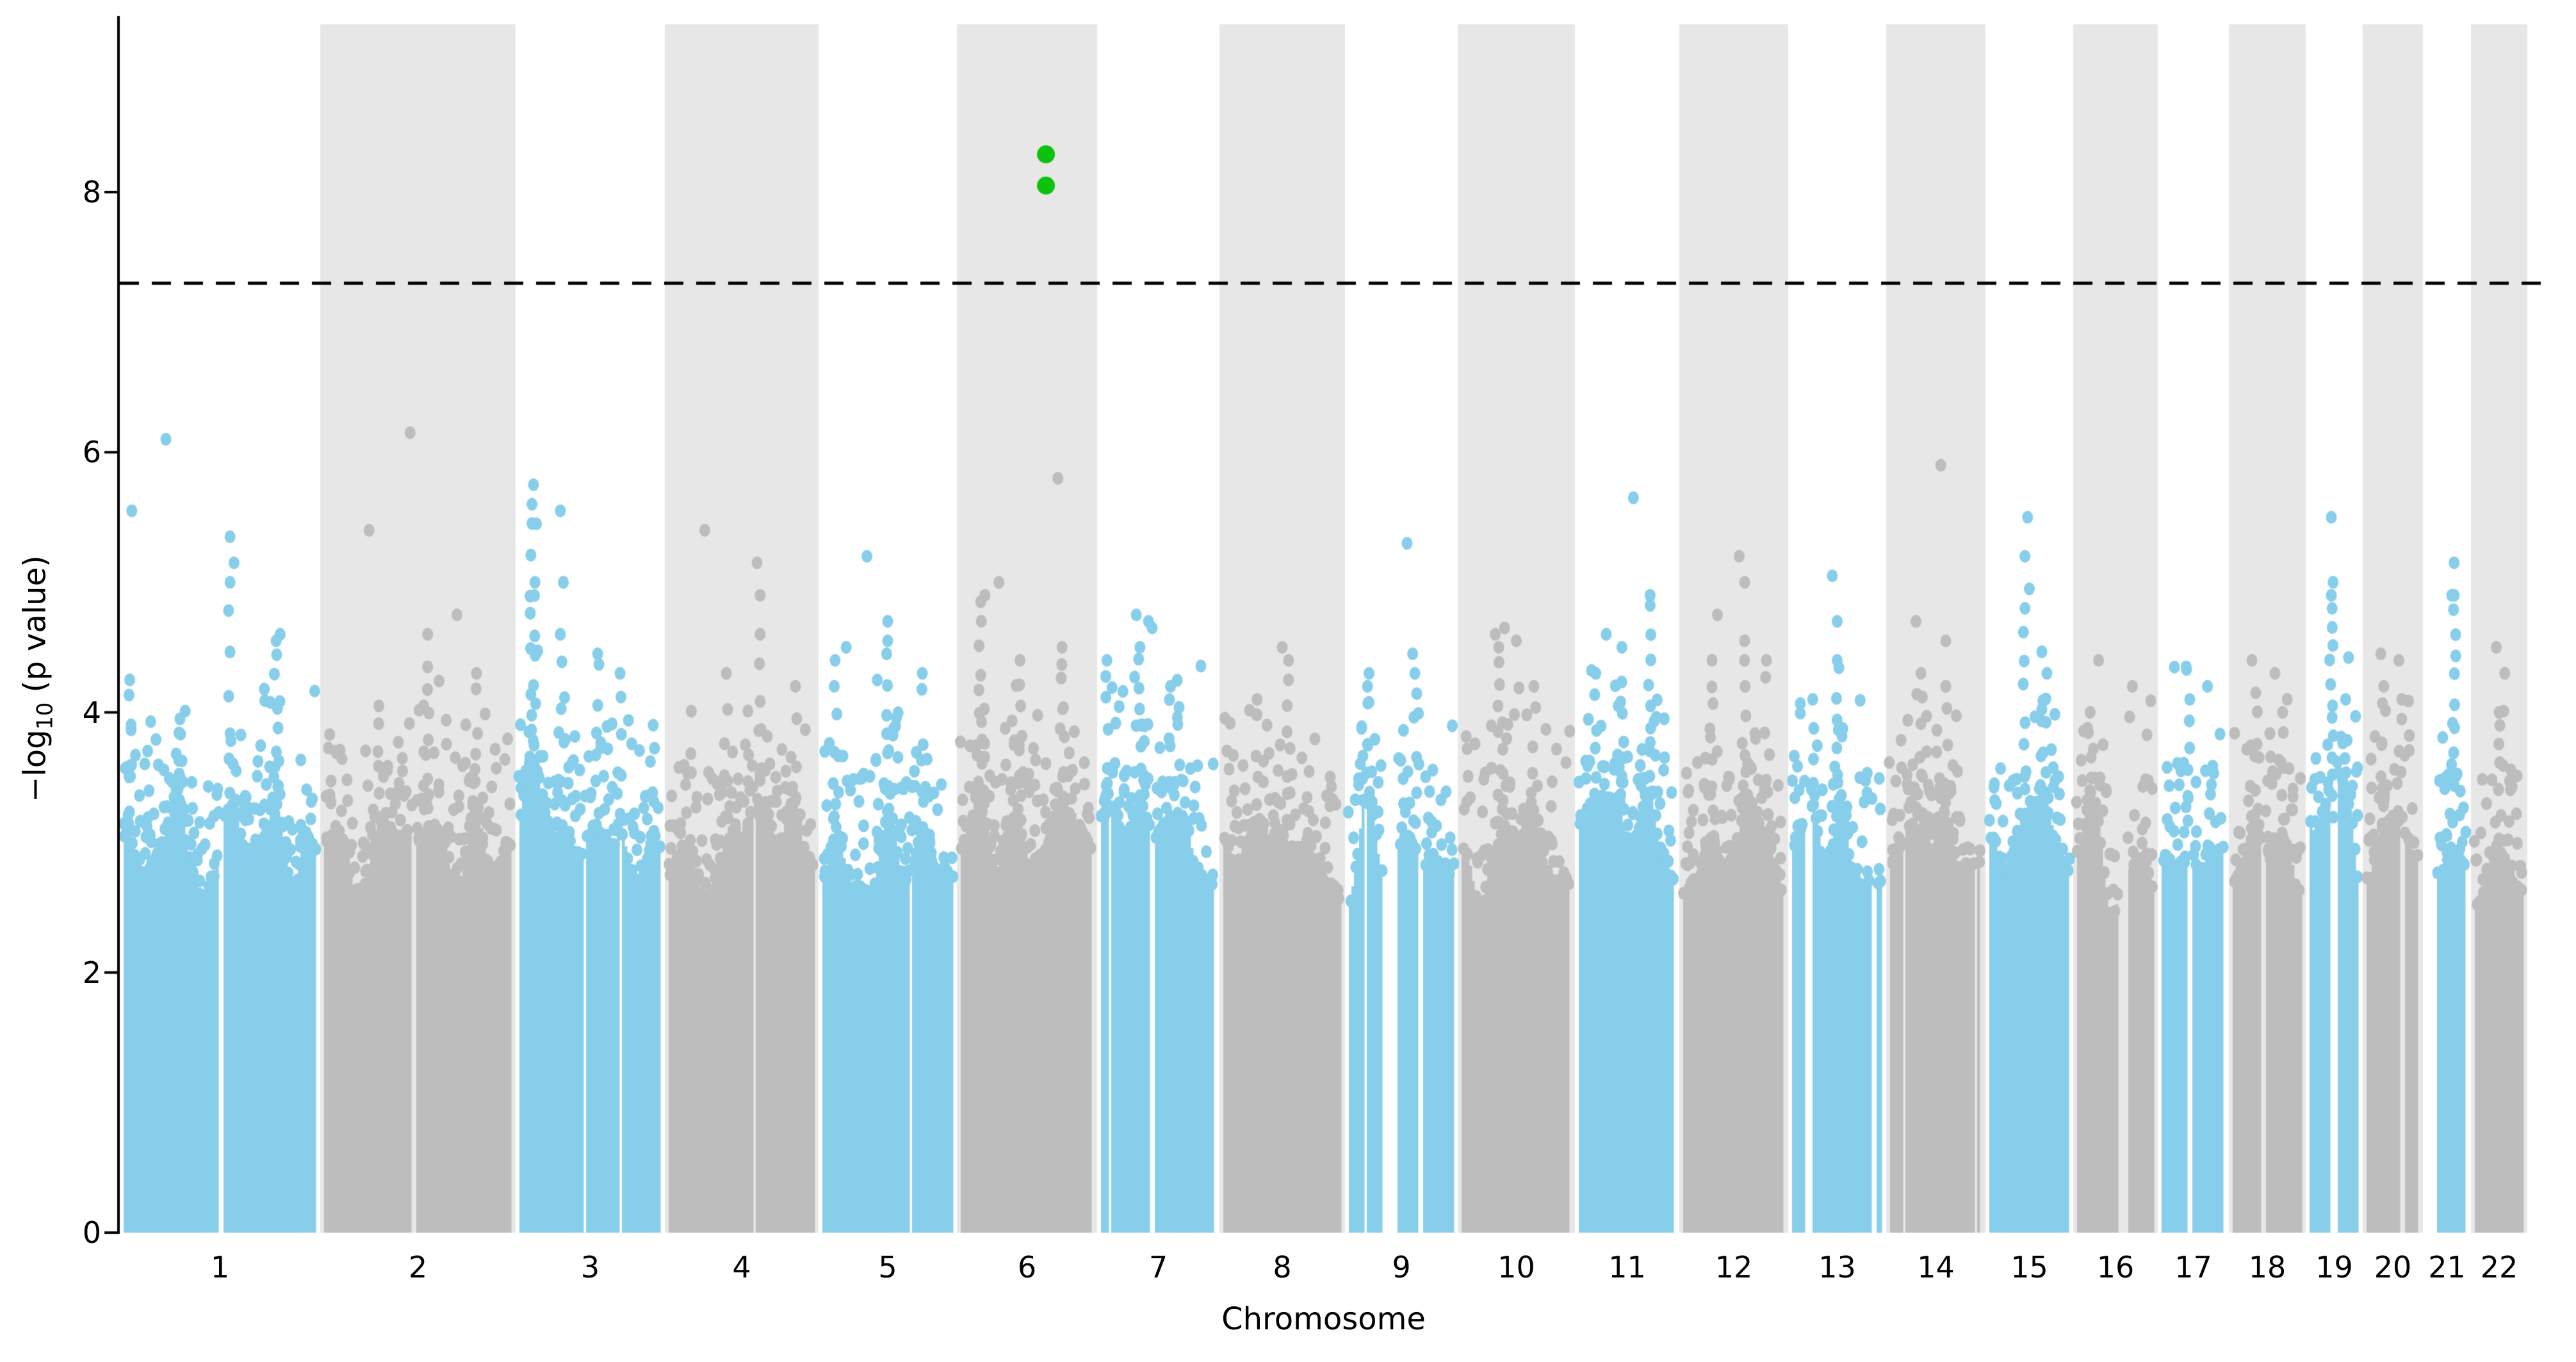  Describe the element at coordinates (2499, 1267) in the screenshot. I see `x-tick-label: 22` at that location.